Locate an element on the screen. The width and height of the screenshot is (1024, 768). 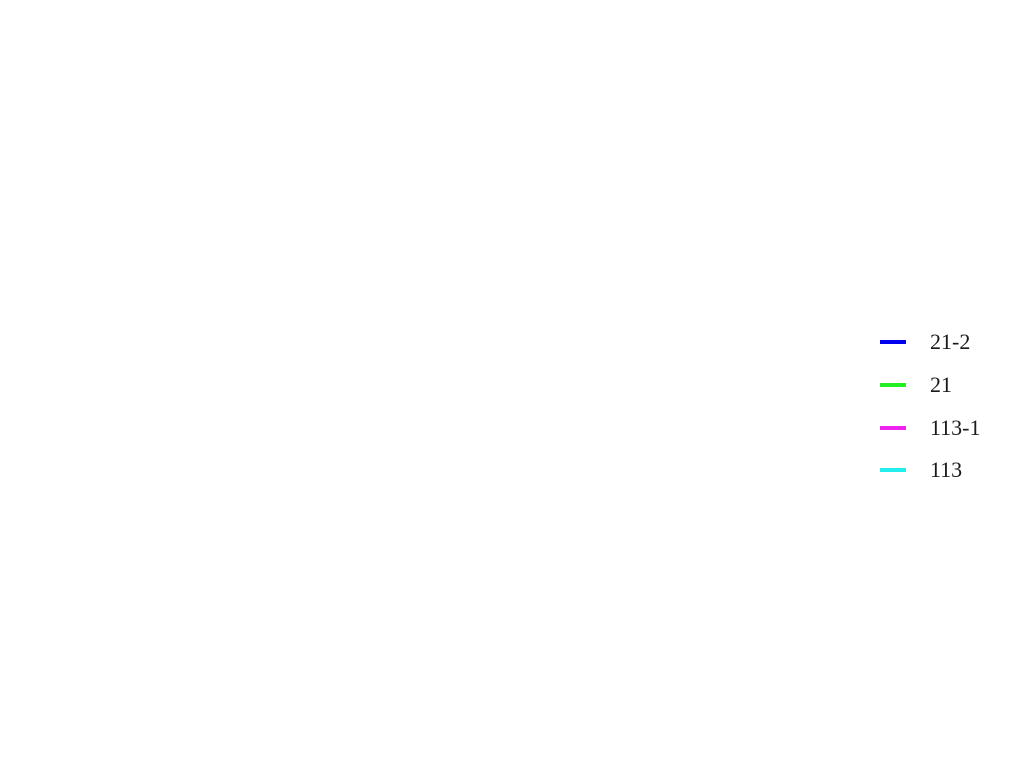
legend-item-113: 113 is located at coordinates (950, 470).